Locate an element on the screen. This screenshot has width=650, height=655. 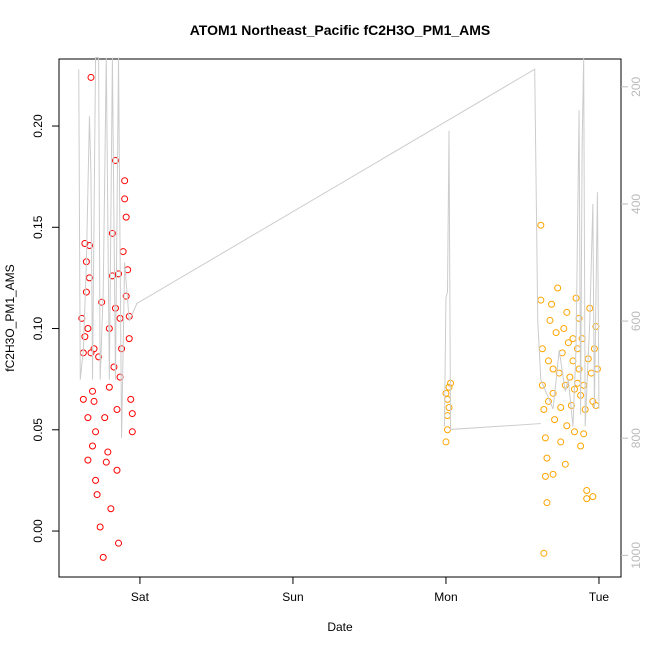
chart-title: ATOM1 Northeast_Pacific fC2H3O_PM1_AMS is located at coordinates (340, 30).